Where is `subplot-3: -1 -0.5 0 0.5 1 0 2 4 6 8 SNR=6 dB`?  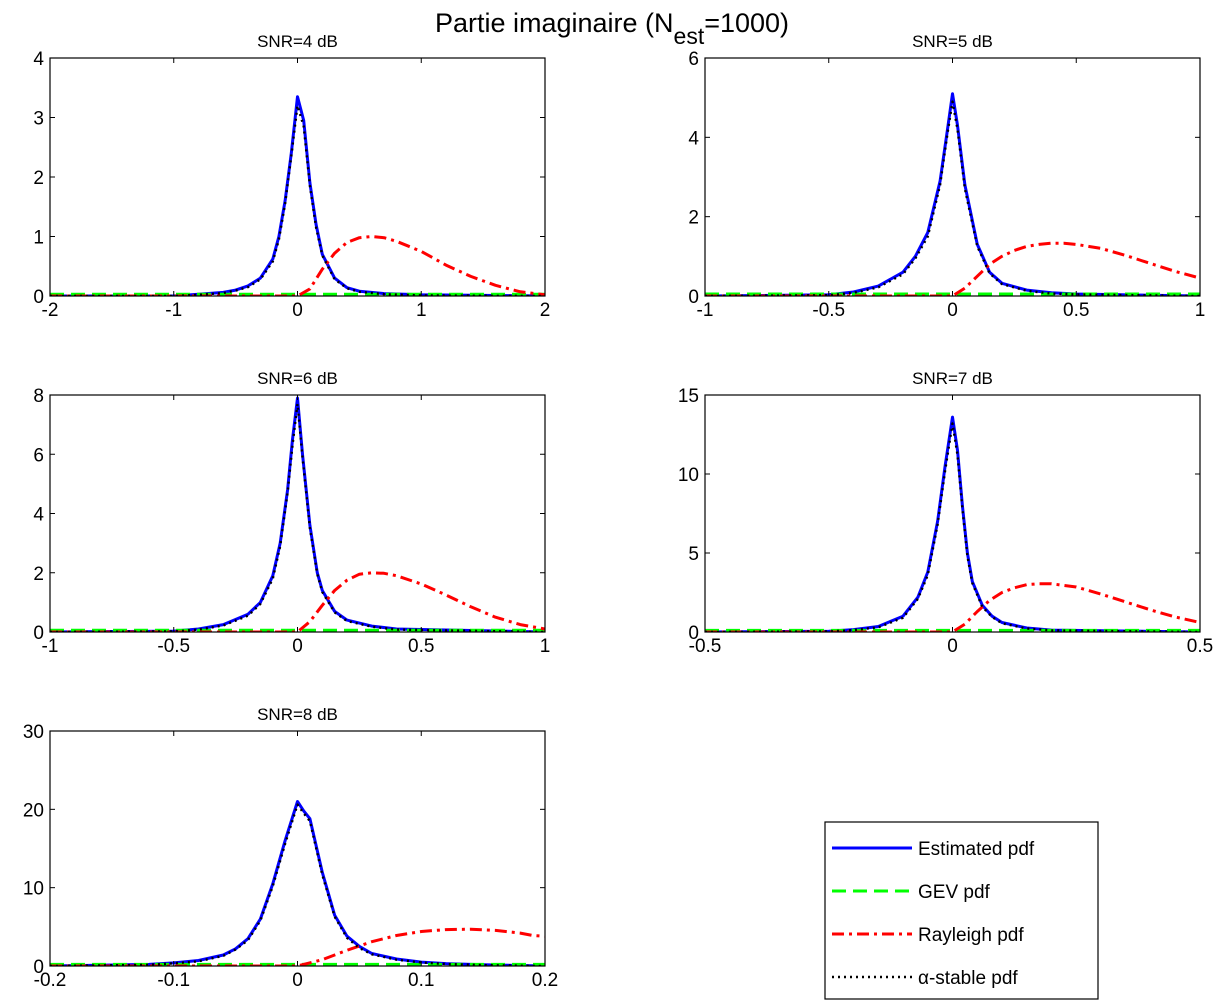 subplot-3: -1 -0.5 0 0.5 1 0 2 4 6 8 SNR=6 dB is located at coordinates (291, 513).